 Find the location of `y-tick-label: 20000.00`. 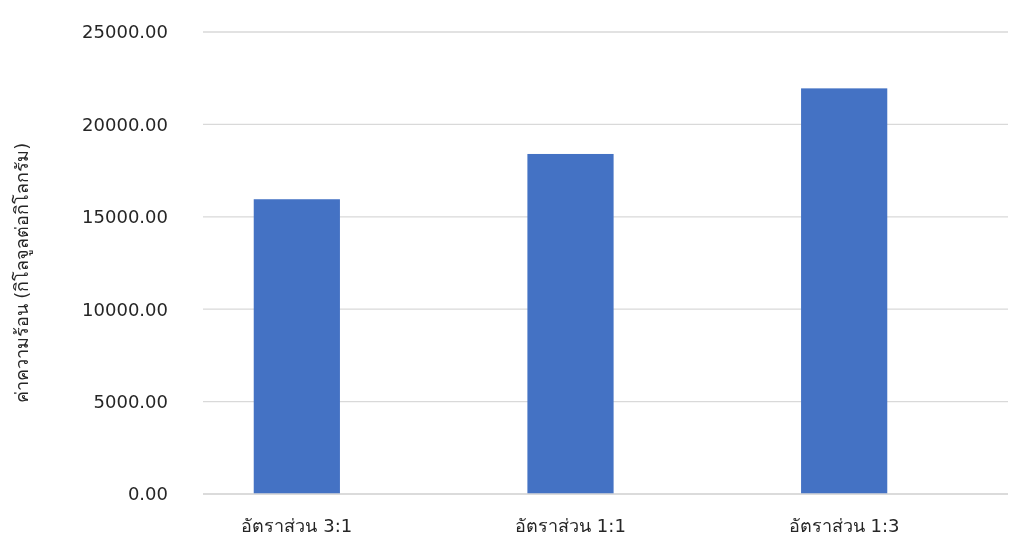

y-tick-label: 20000.00 is located at coordinates (125, 124).